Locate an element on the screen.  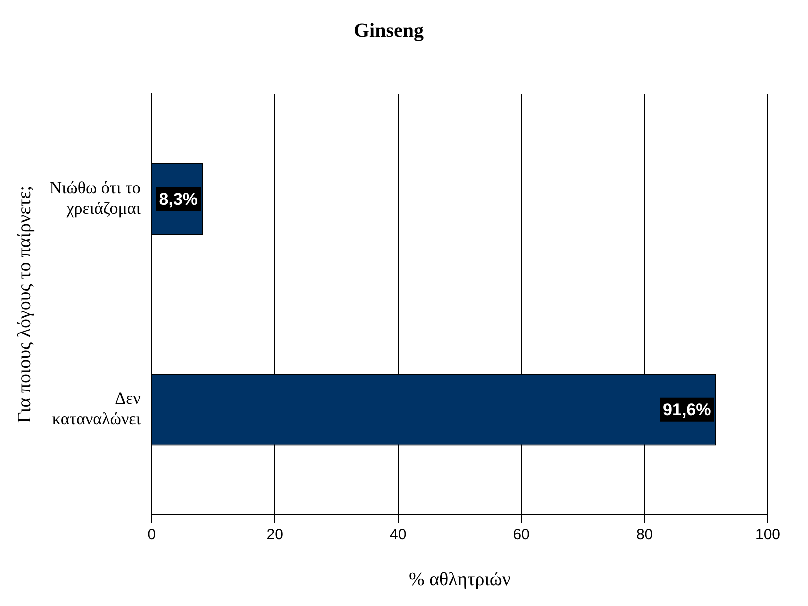
y-tick-label: Νιώθω ότι το χρειάζομαι is located at coordinates (96, 198).